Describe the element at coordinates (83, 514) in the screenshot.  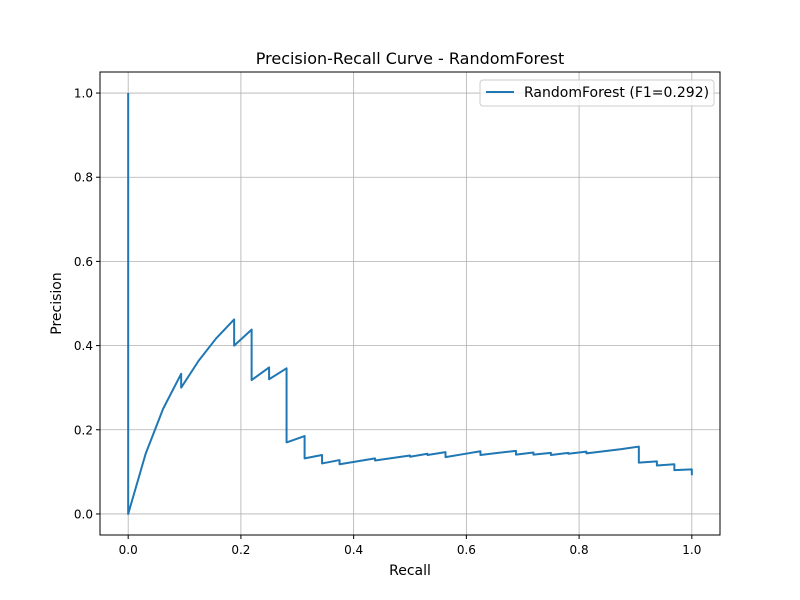
I see `y-tick-label: 0.0` at that location.